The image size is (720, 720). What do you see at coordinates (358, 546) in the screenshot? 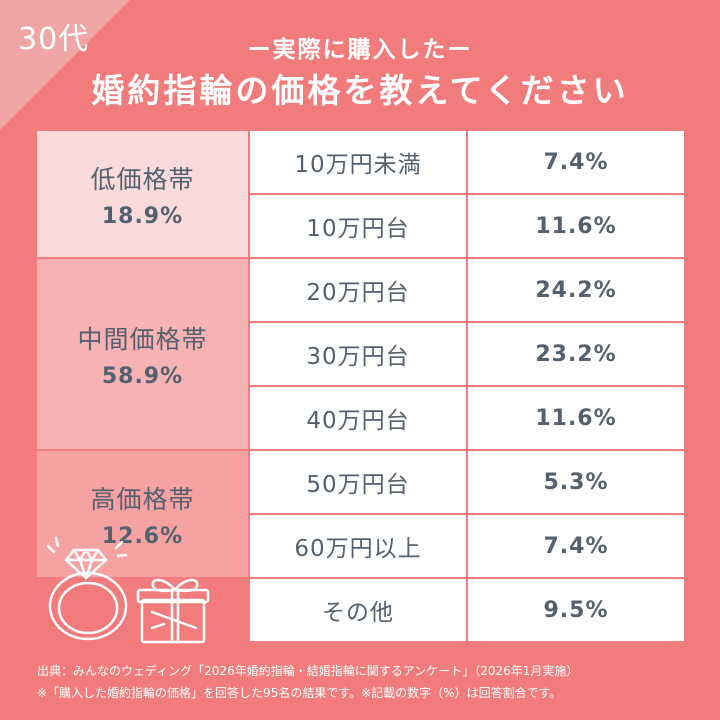
I see `price-range-cell: 60万円以上` at bounding box center [358, 546].